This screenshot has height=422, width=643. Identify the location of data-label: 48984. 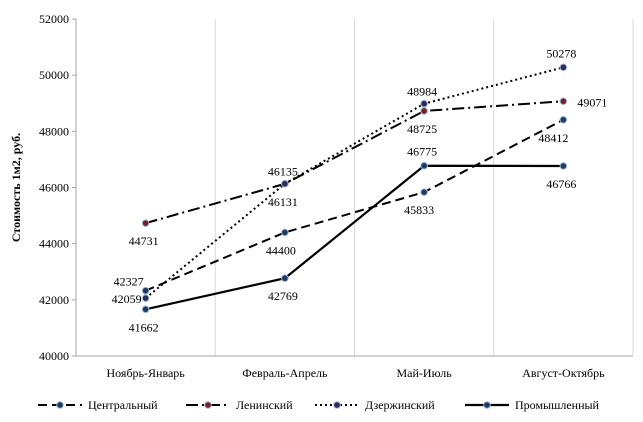
(422, 92).